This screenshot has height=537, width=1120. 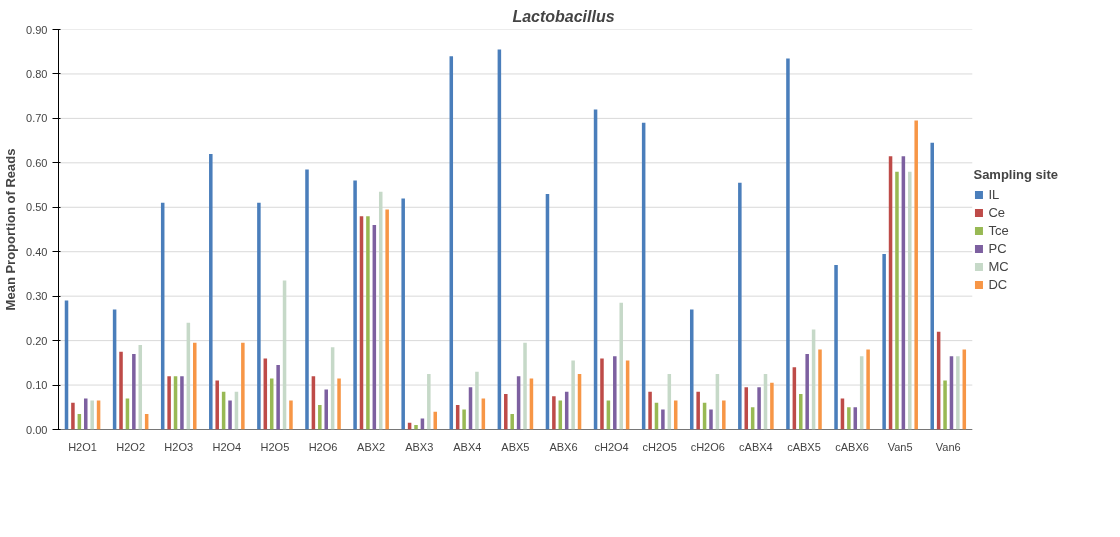 I want to click on legend-label: DC, so click(x=998, y=284).